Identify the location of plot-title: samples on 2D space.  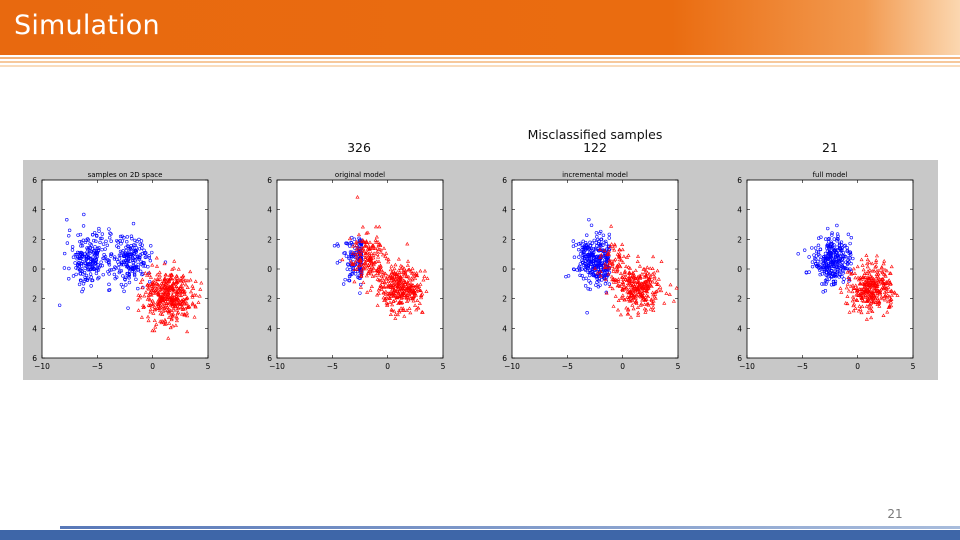
(125, 175).